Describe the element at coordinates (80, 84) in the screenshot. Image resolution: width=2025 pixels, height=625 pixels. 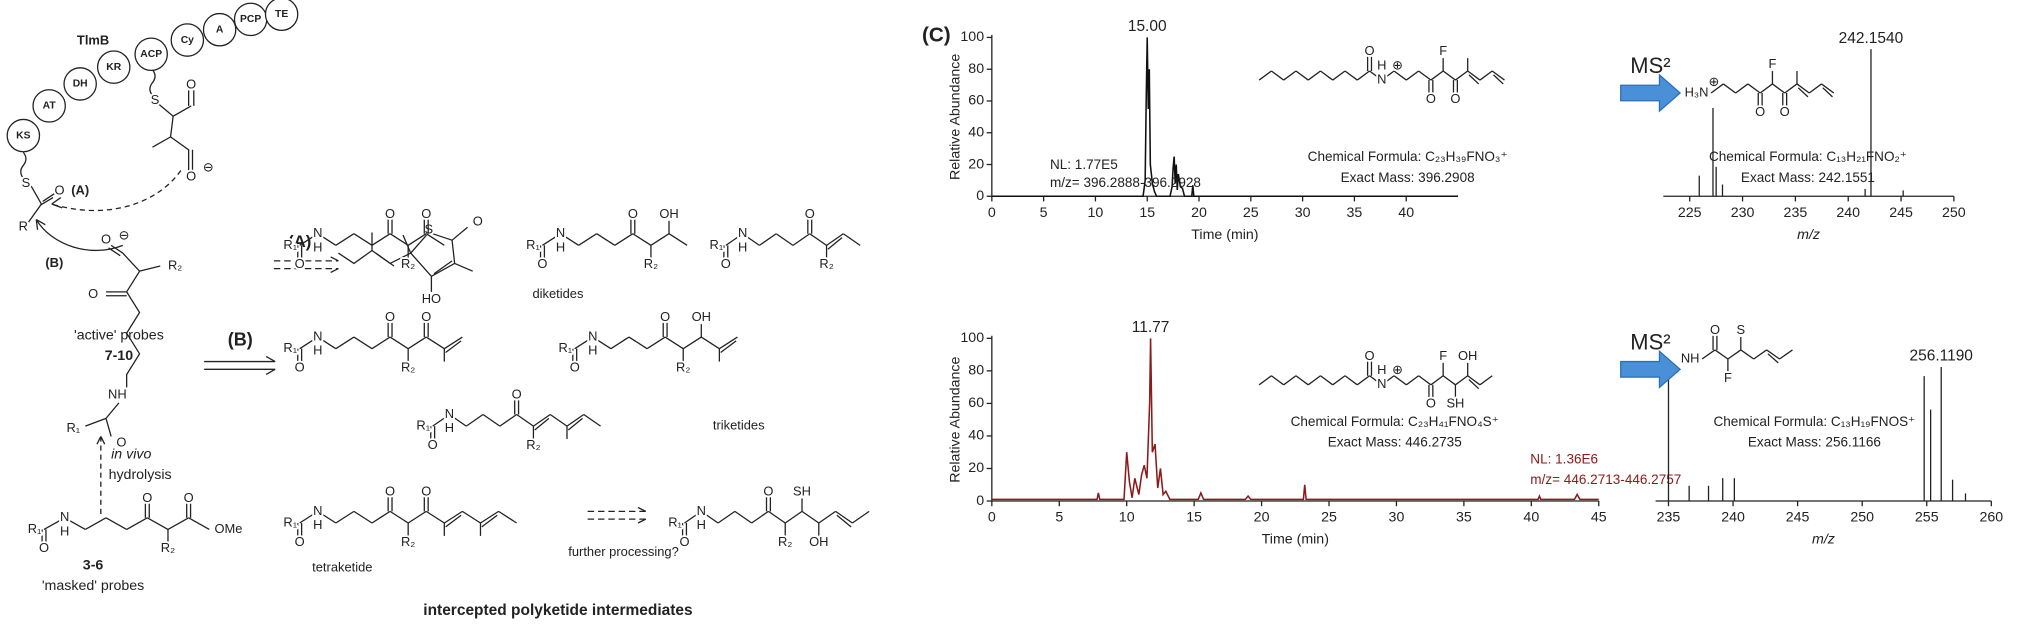
I see `domain-label: DH` at that location.